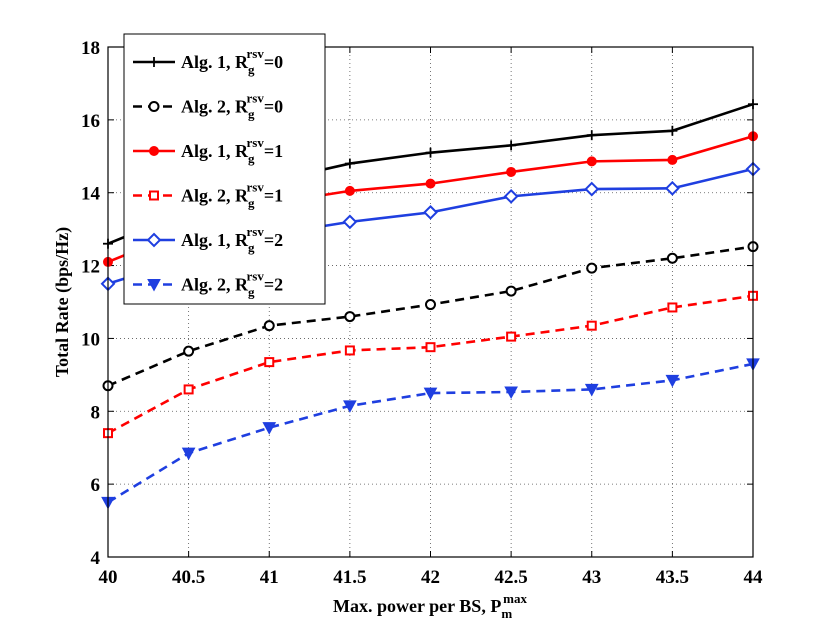 The width and height of the screenshot is (830, 628). I want to click on y-tick-label: 10, so click(90, 339).